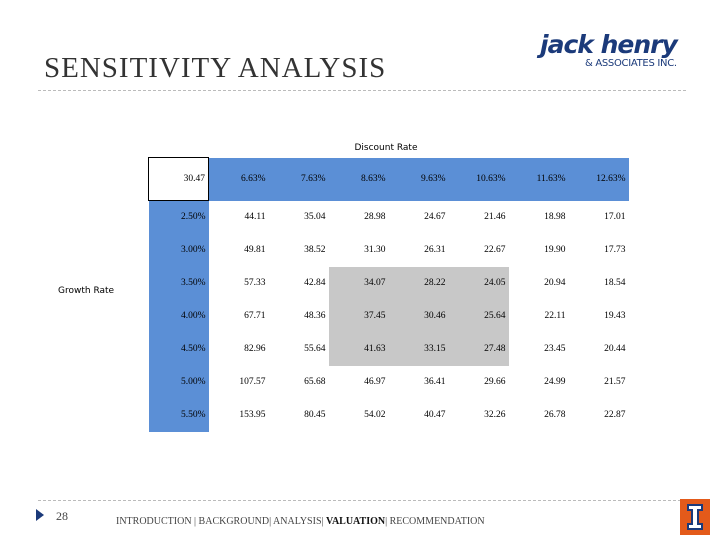 The width and height of the screenshot is (720, 540). I want to click on column-header: 7.63%, so click(298, 179).